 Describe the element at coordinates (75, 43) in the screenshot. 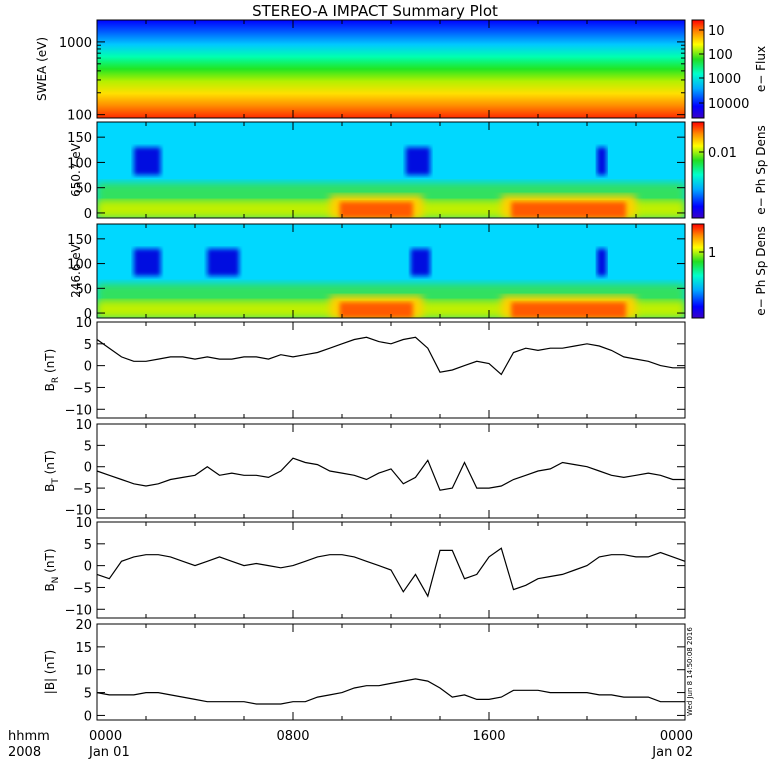

I see `swea-ytick: 1000` at that location.